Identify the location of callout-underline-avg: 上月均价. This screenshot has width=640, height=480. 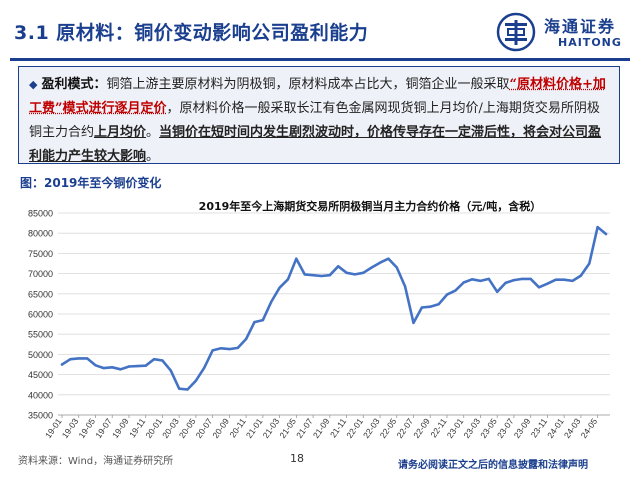
(120, 132).